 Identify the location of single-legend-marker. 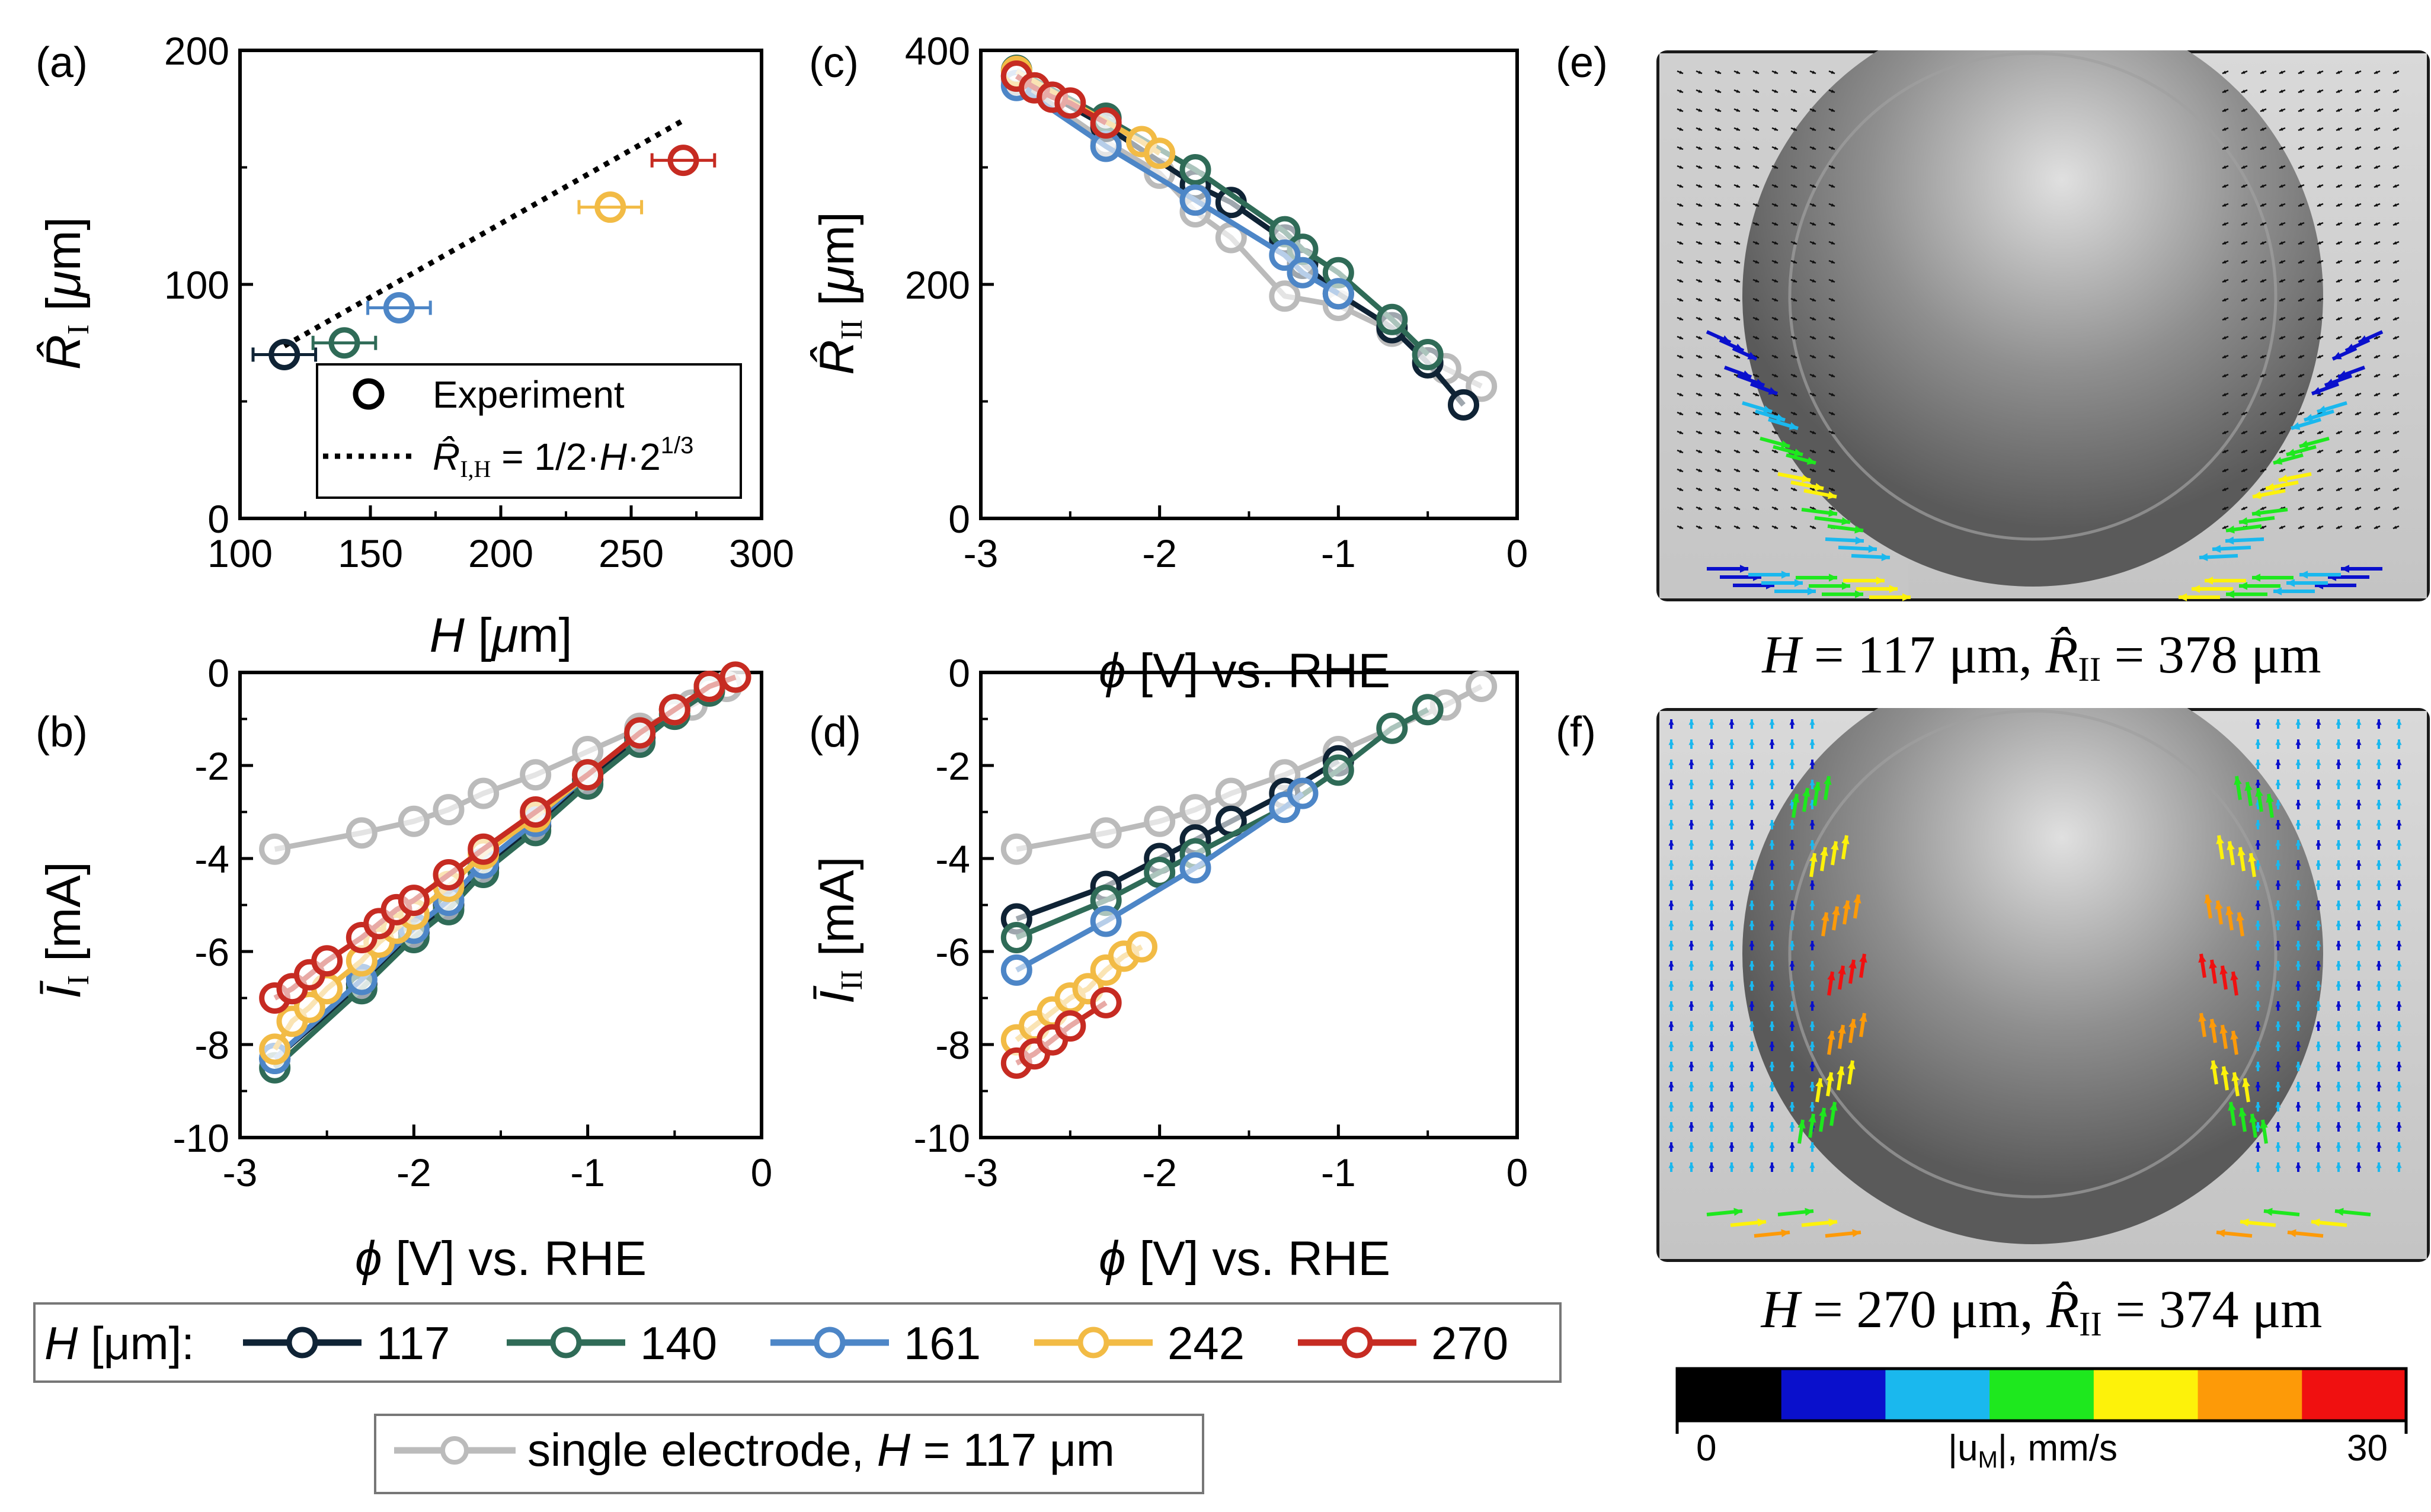
(454, 1451).